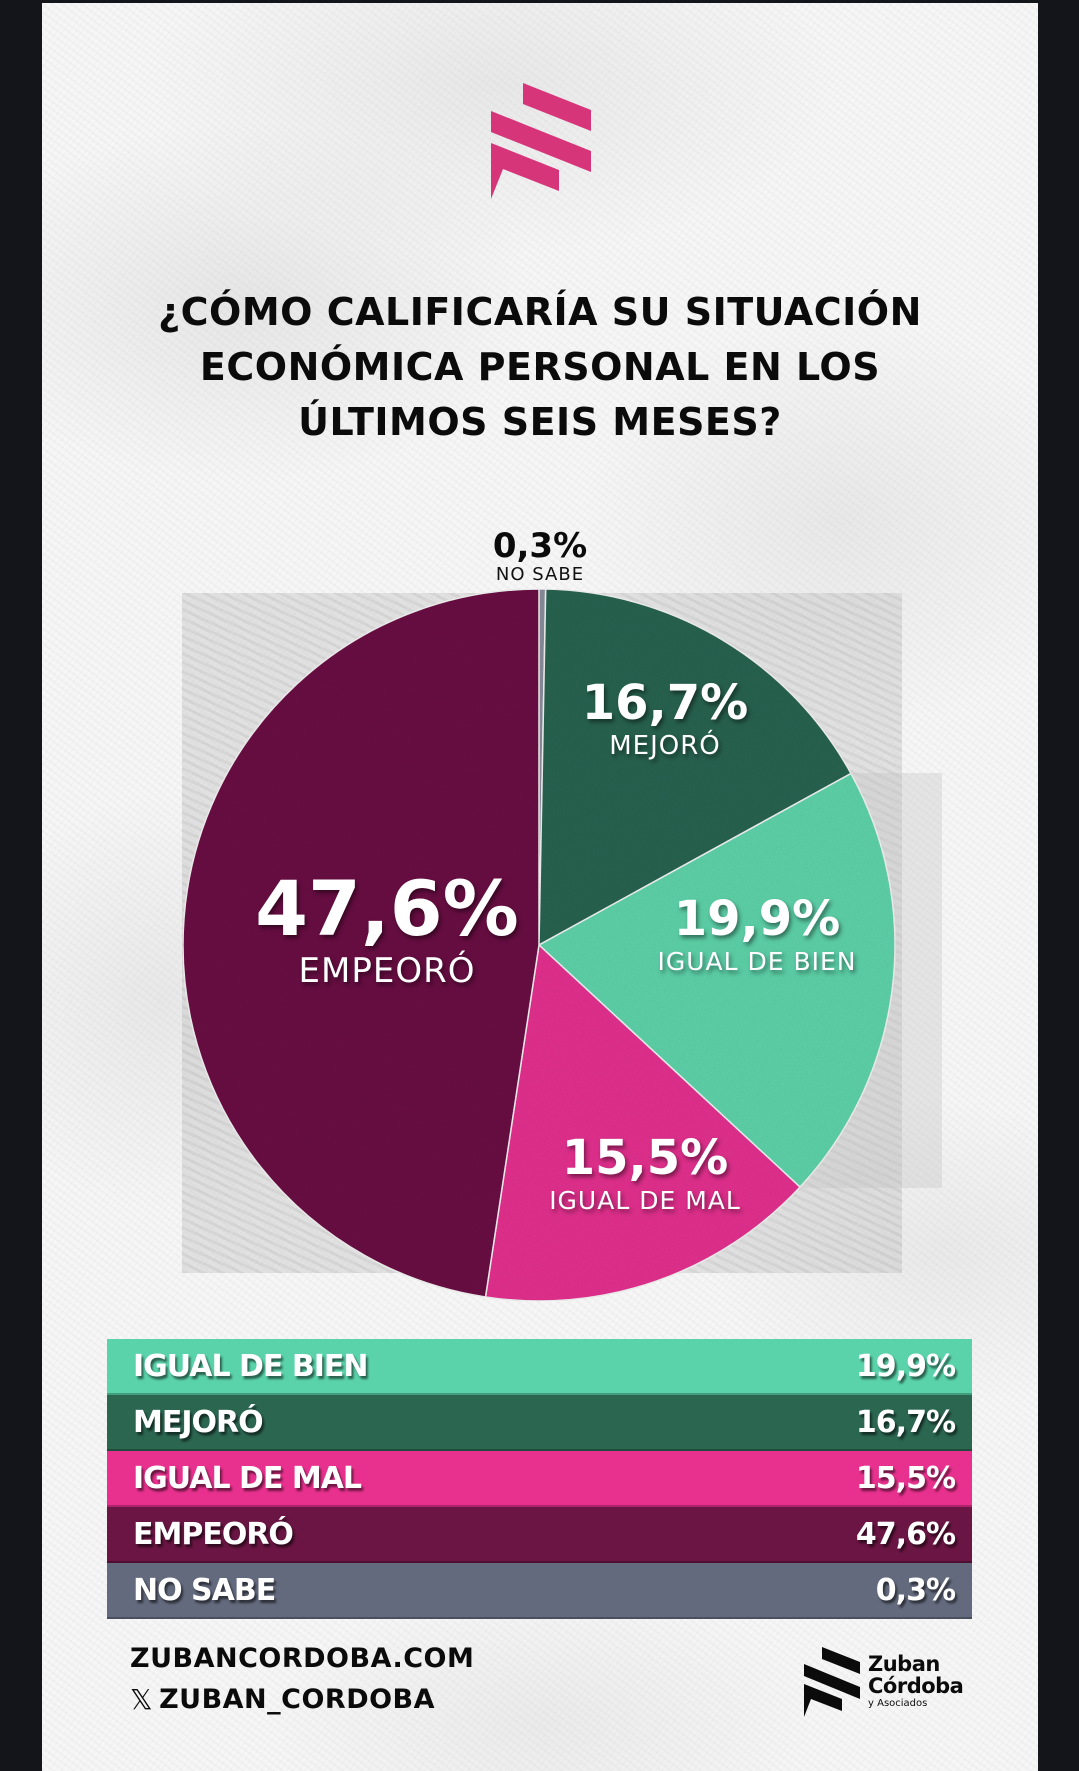  Describe the element at coordinates (916, 1686) in the screenshot. I see `brand-name-line-2: Córdoba` at that location.